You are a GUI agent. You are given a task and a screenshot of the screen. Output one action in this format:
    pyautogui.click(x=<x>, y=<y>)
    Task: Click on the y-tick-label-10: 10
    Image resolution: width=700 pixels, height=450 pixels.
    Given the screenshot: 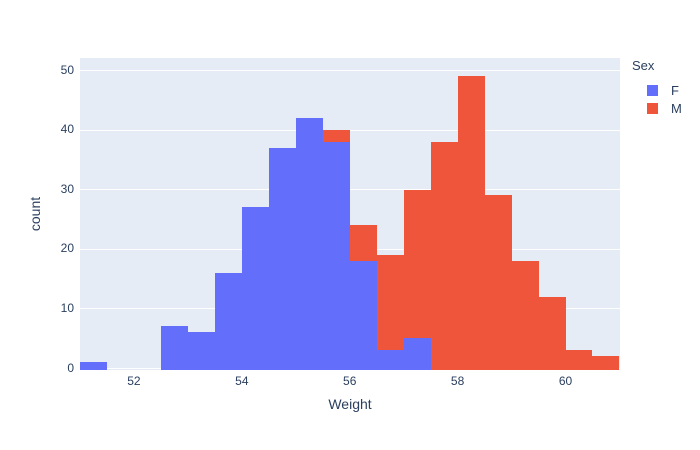 What is the action you would take?
    pyautogui.click(x=67, y=307)
    